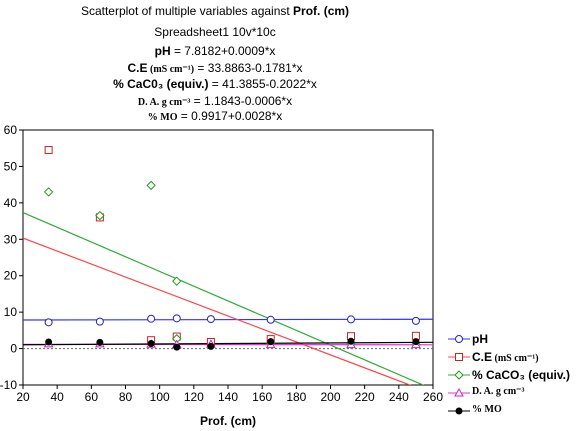 The width and height of the screenshot is (577, 431). I want to click on equation-da: D. A. g cm⁻³ = 1.1843-0.0006*x, so click(215, 102).